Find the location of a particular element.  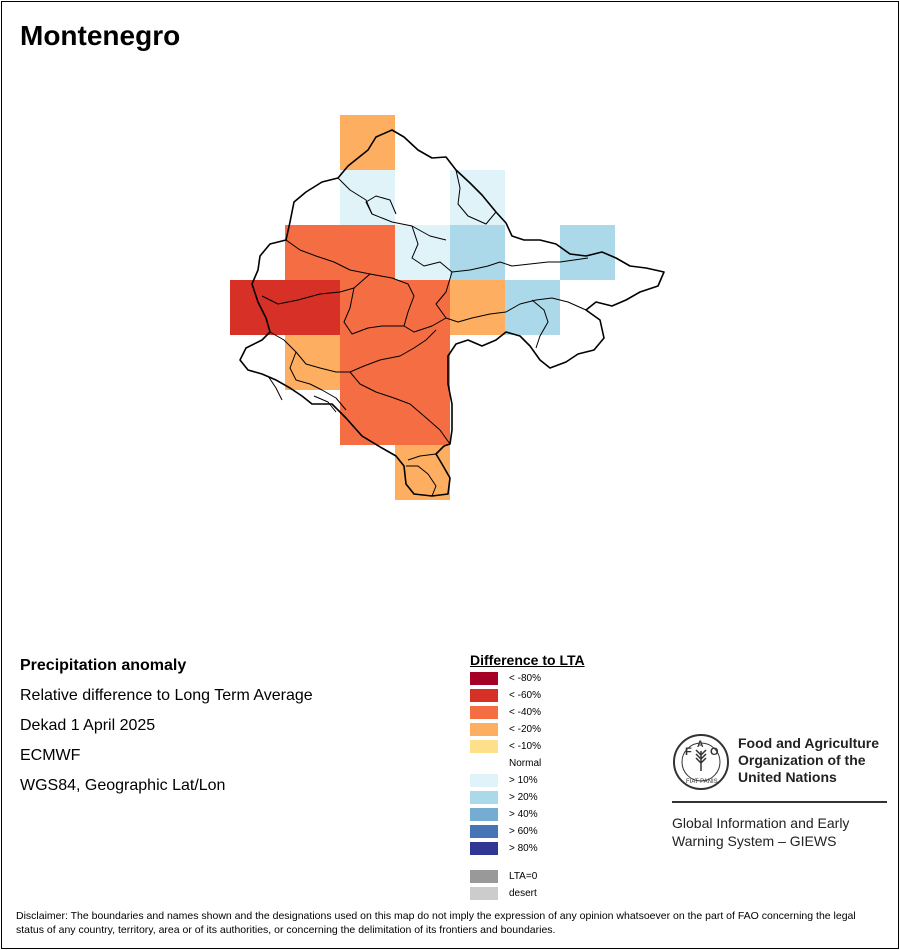

legend-label: < -80% is located at coordinates (525, 678).